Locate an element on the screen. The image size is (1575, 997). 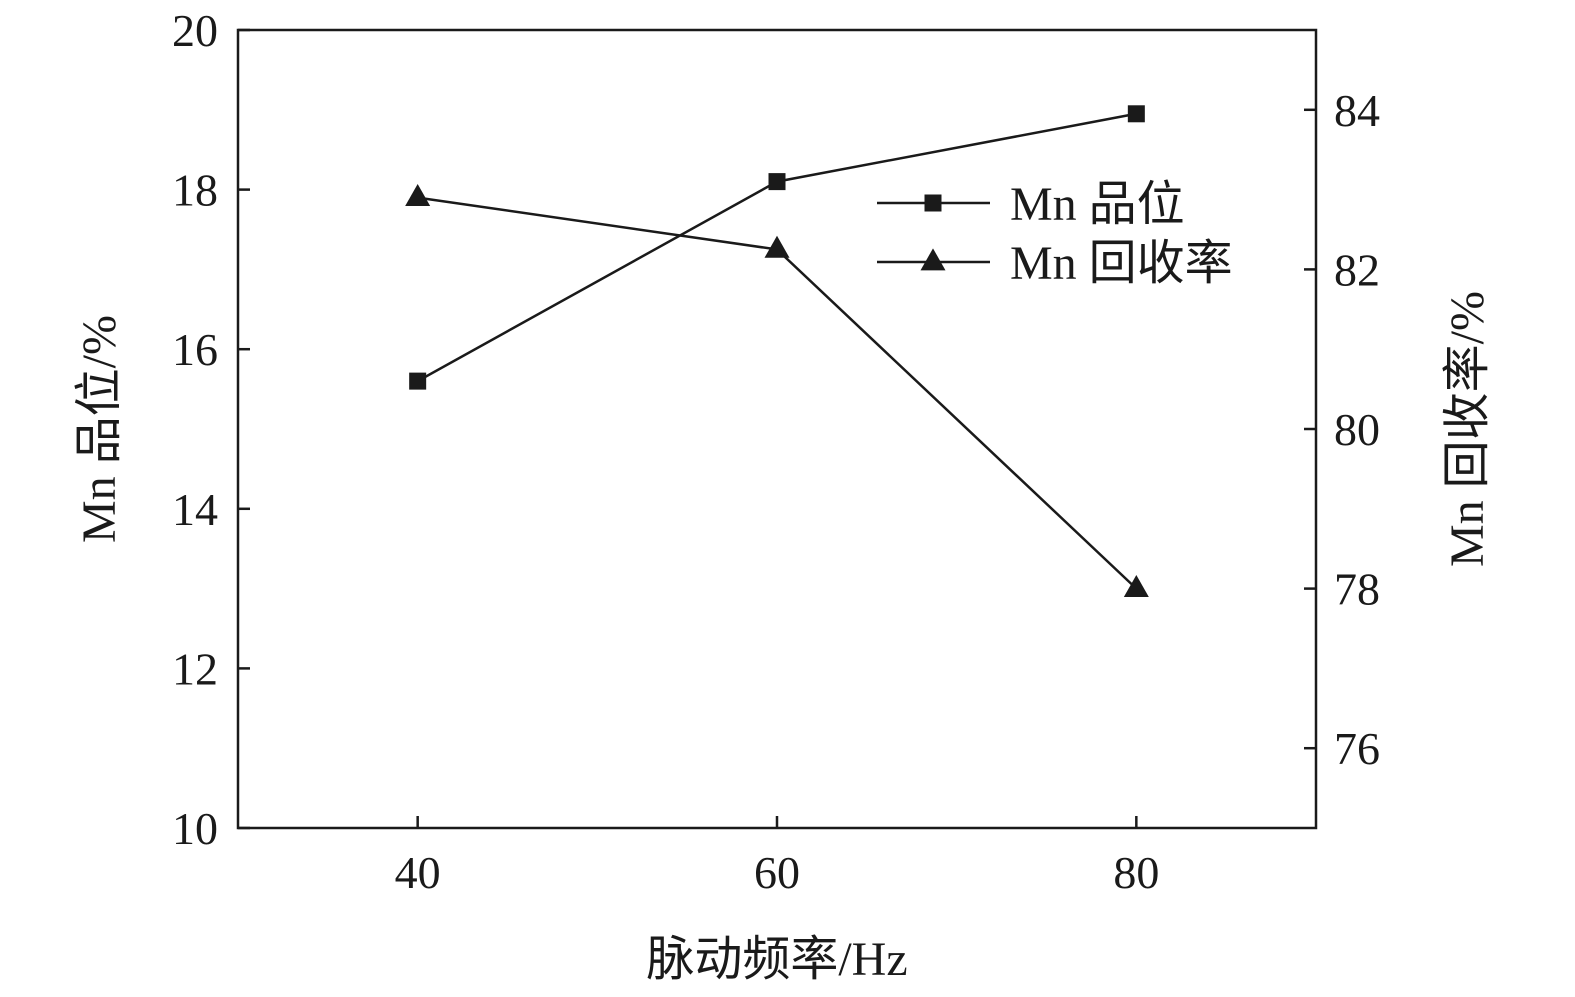
y-left-tick-label: 12 is located at coordinates (195, 668).